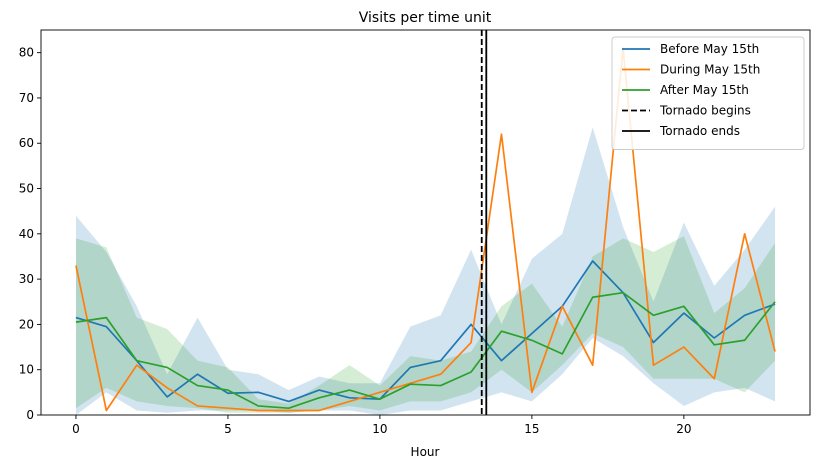 The image size is (822, 468). What do you see at coordinates (30, 415) in the screenshot?
I see `y-tick-label: 0` at bounding box center [30, 415].